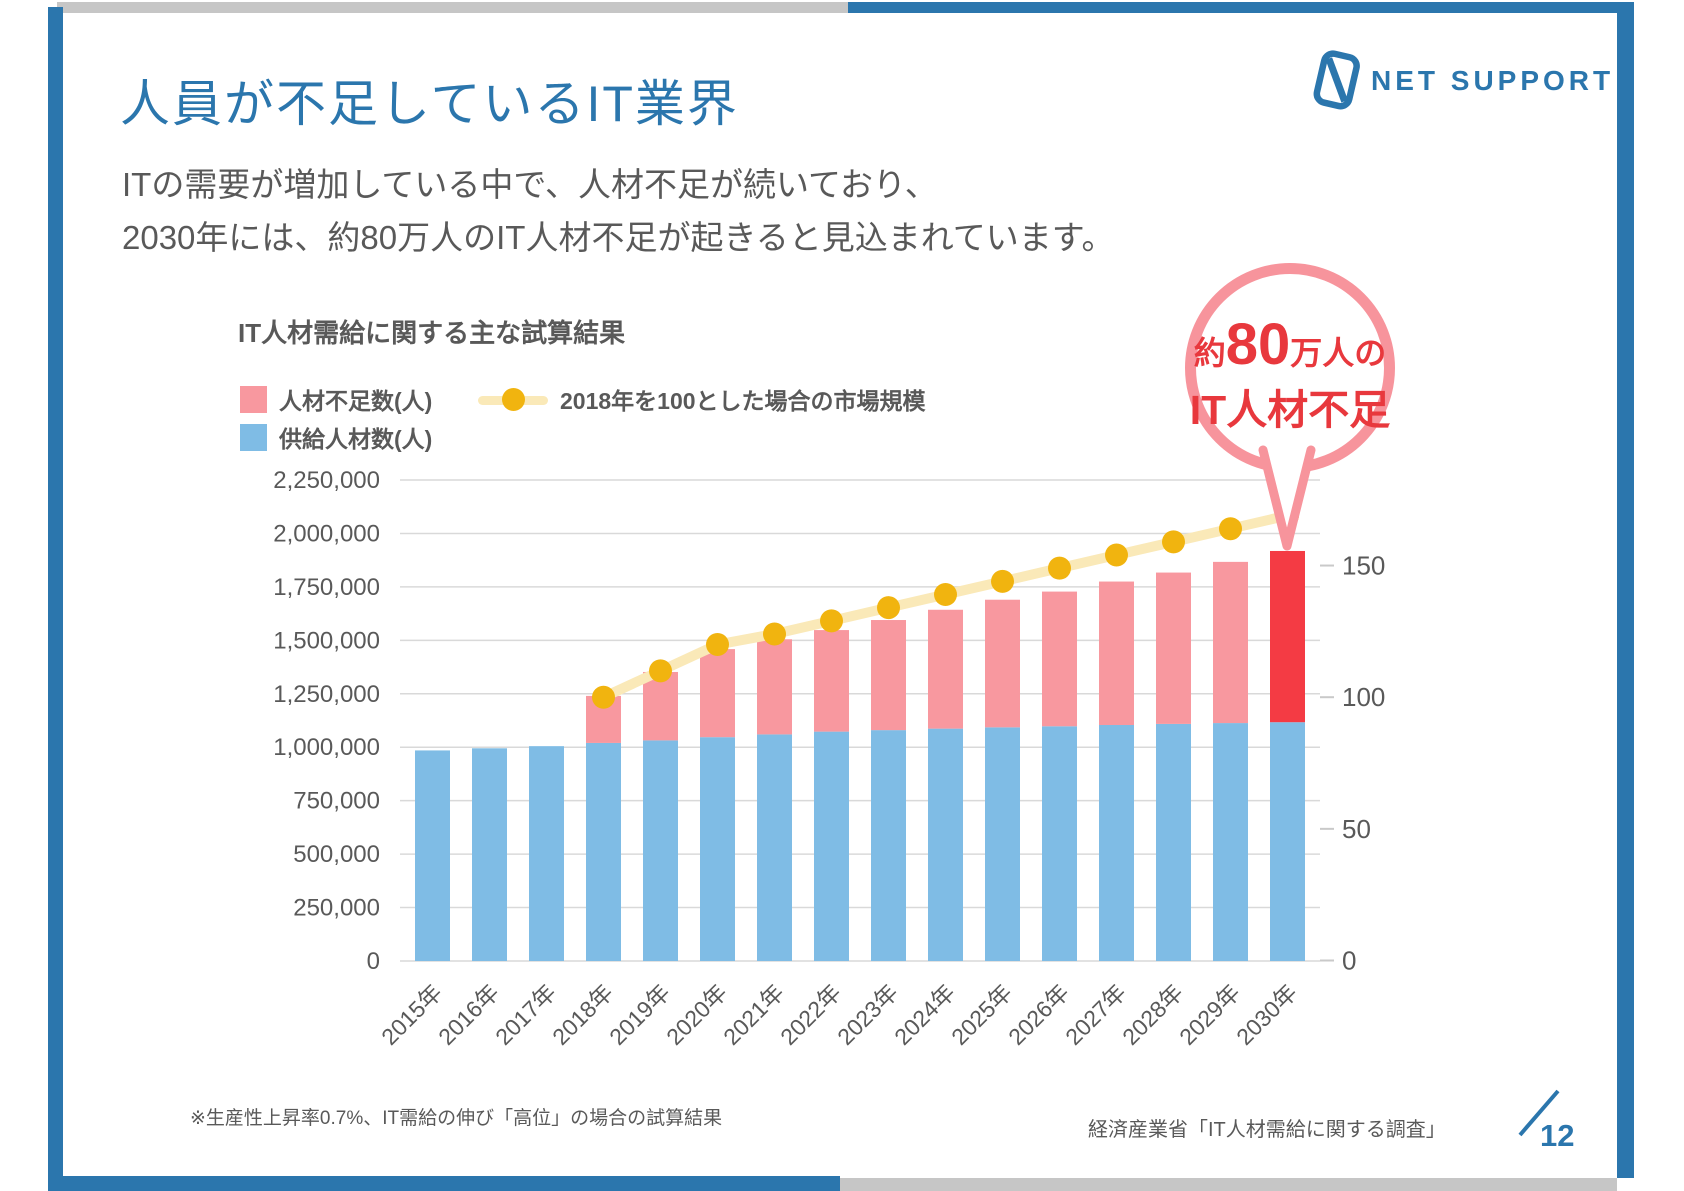 The image size is (1684, 1191). What do you see at coordinates (1493, 80) in the screenshot?
I see `logo-text: NET SUPPORT` at bounding box center [1493, 80].